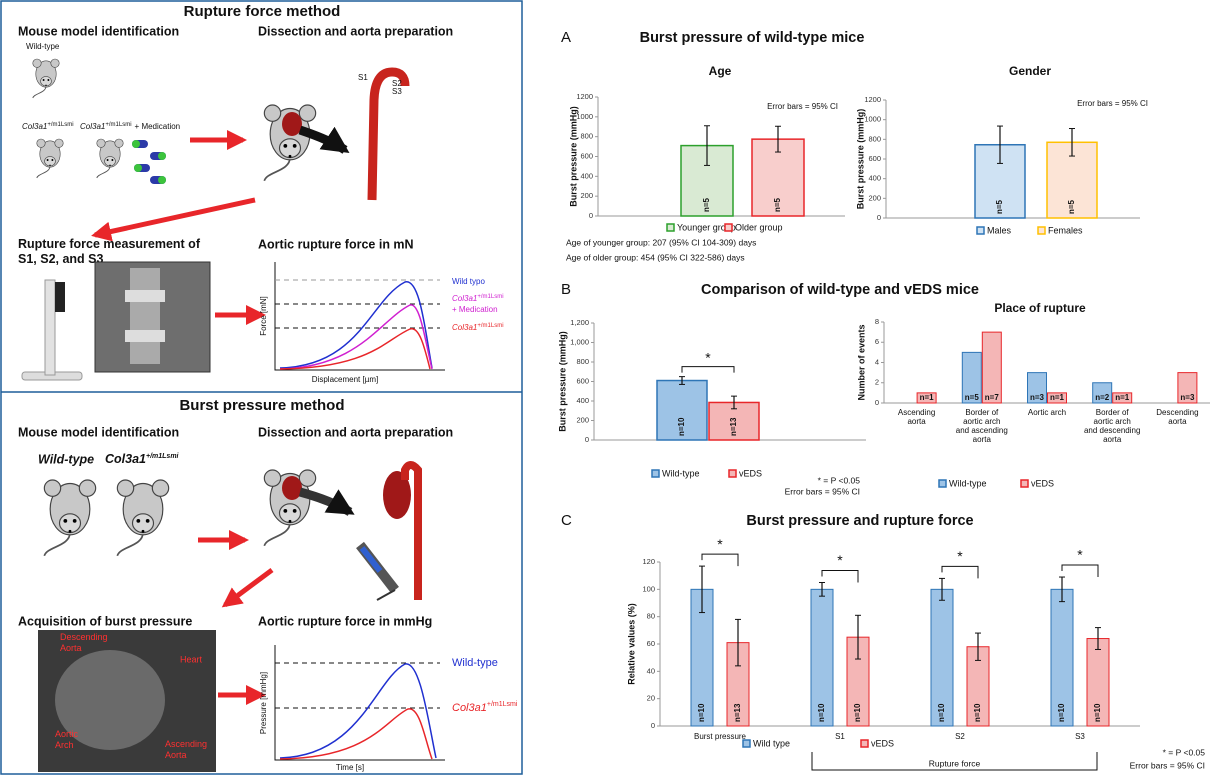  What do you see at coordinates (397, 91) in the screenshot?
I see `segment-label: S3` at bounding box center [397, 91].